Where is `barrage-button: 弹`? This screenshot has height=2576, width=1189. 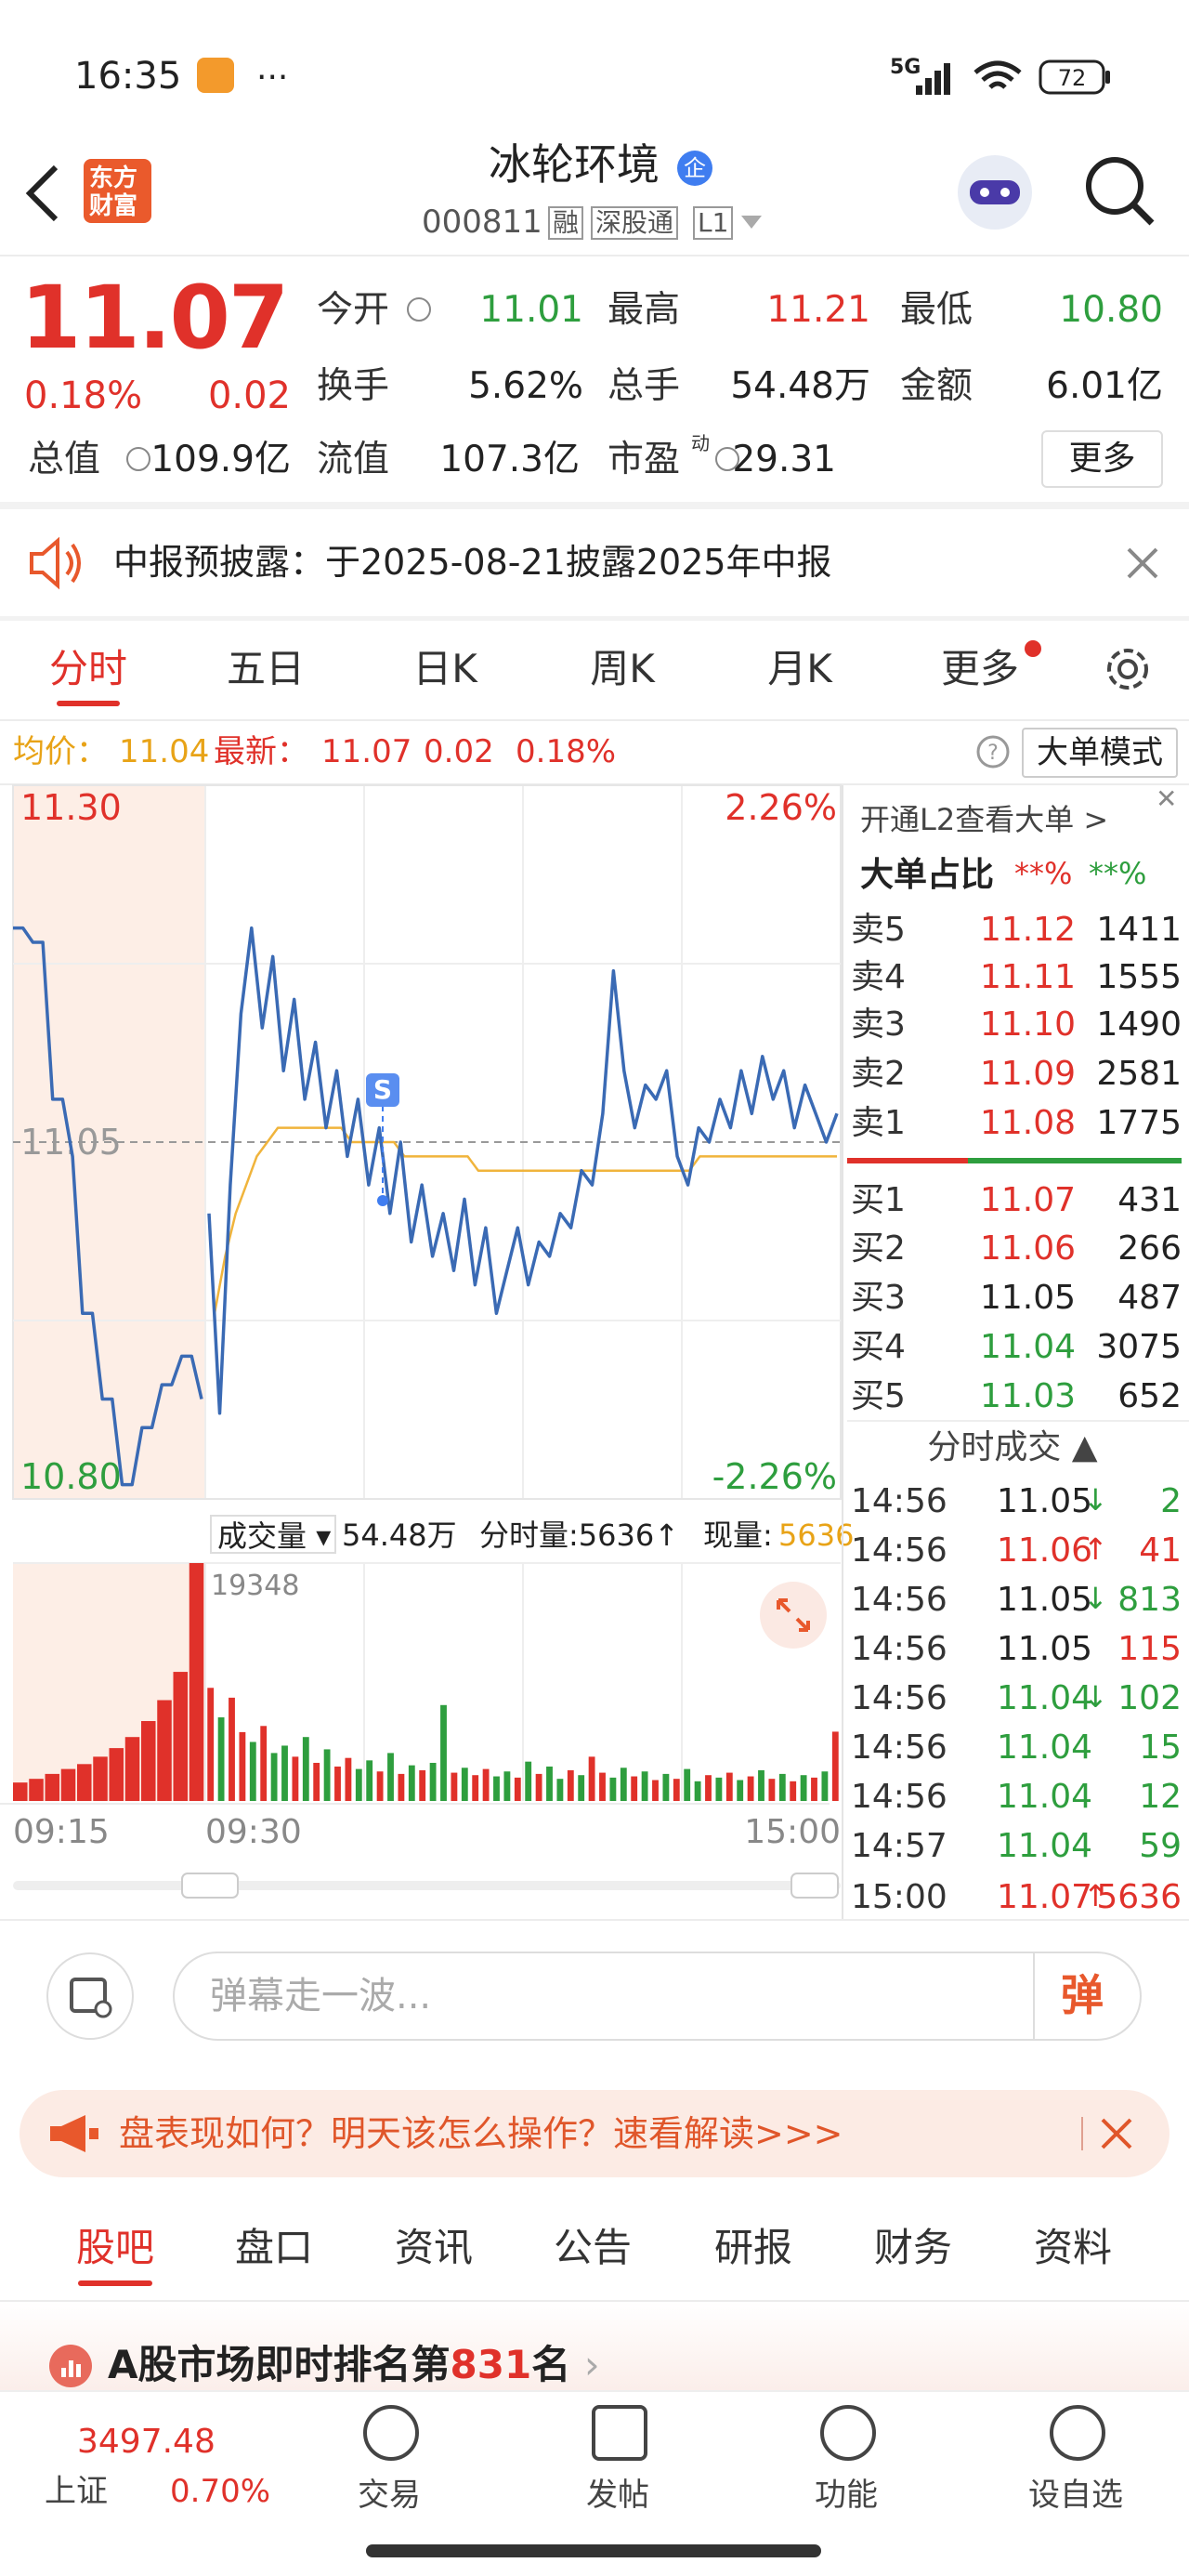
barrage-button: 弹 is located at coordinates (1082, 1995).